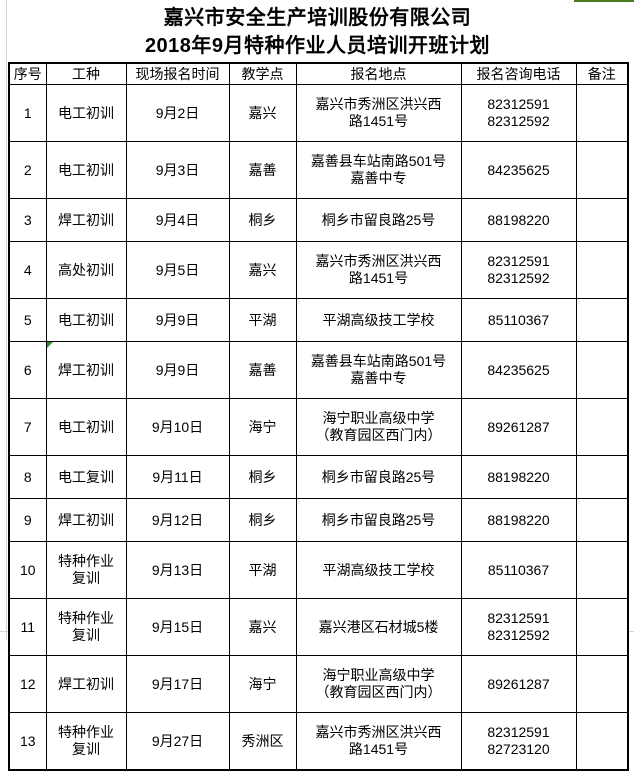 This screenshot has width=634, height=771. Describe the element at coordinates (318, 220) in the screenshot. I see `table-row: 3 焊工初训 9月4日 桐乡 桐乡市留良路25号 88198220` at that location.